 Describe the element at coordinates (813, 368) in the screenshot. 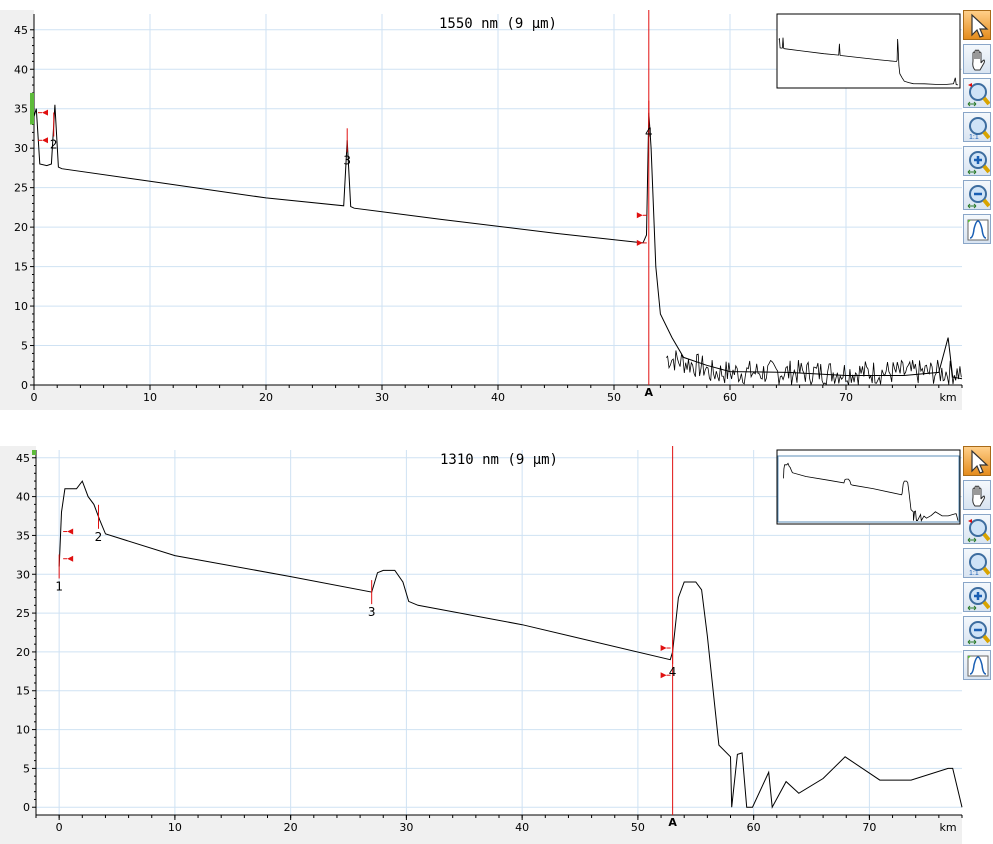

I see `noise-floor` at that location.